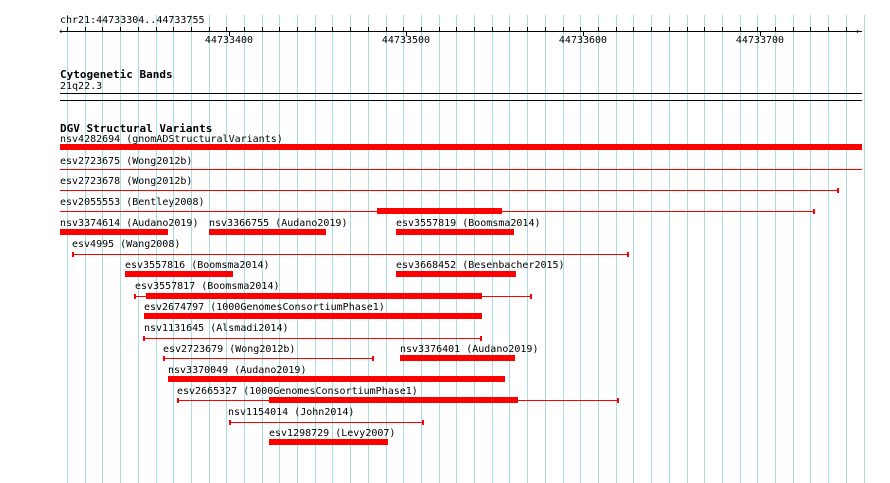  I want to click on feature-label: esv2665327 (1000GenomesConsortiumPhase1), so click(297, 391).